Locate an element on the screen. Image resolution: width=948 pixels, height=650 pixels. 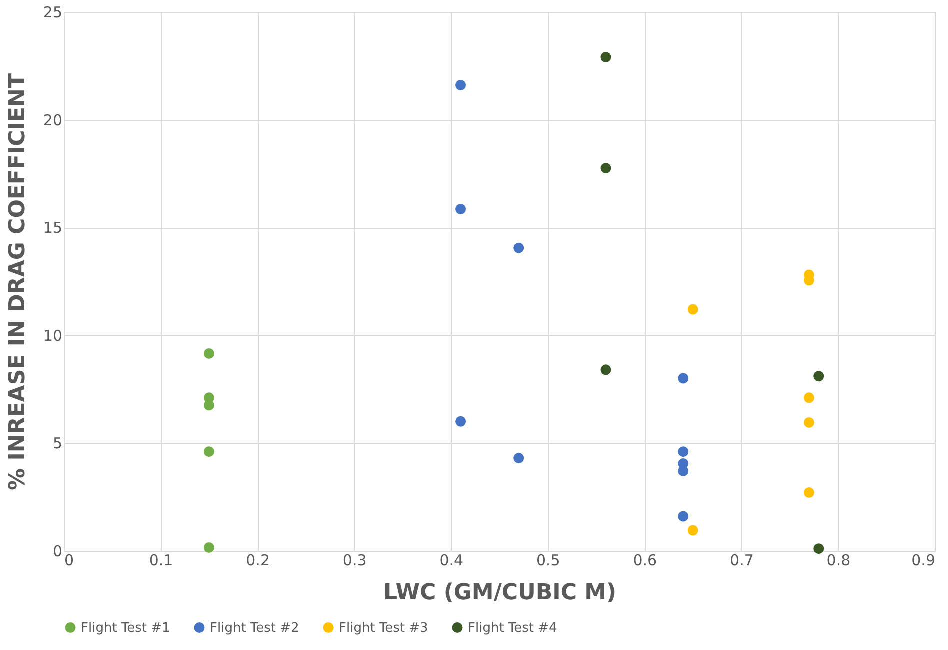
x-tick-label: 0.5 is located at coordinates (548, 561).